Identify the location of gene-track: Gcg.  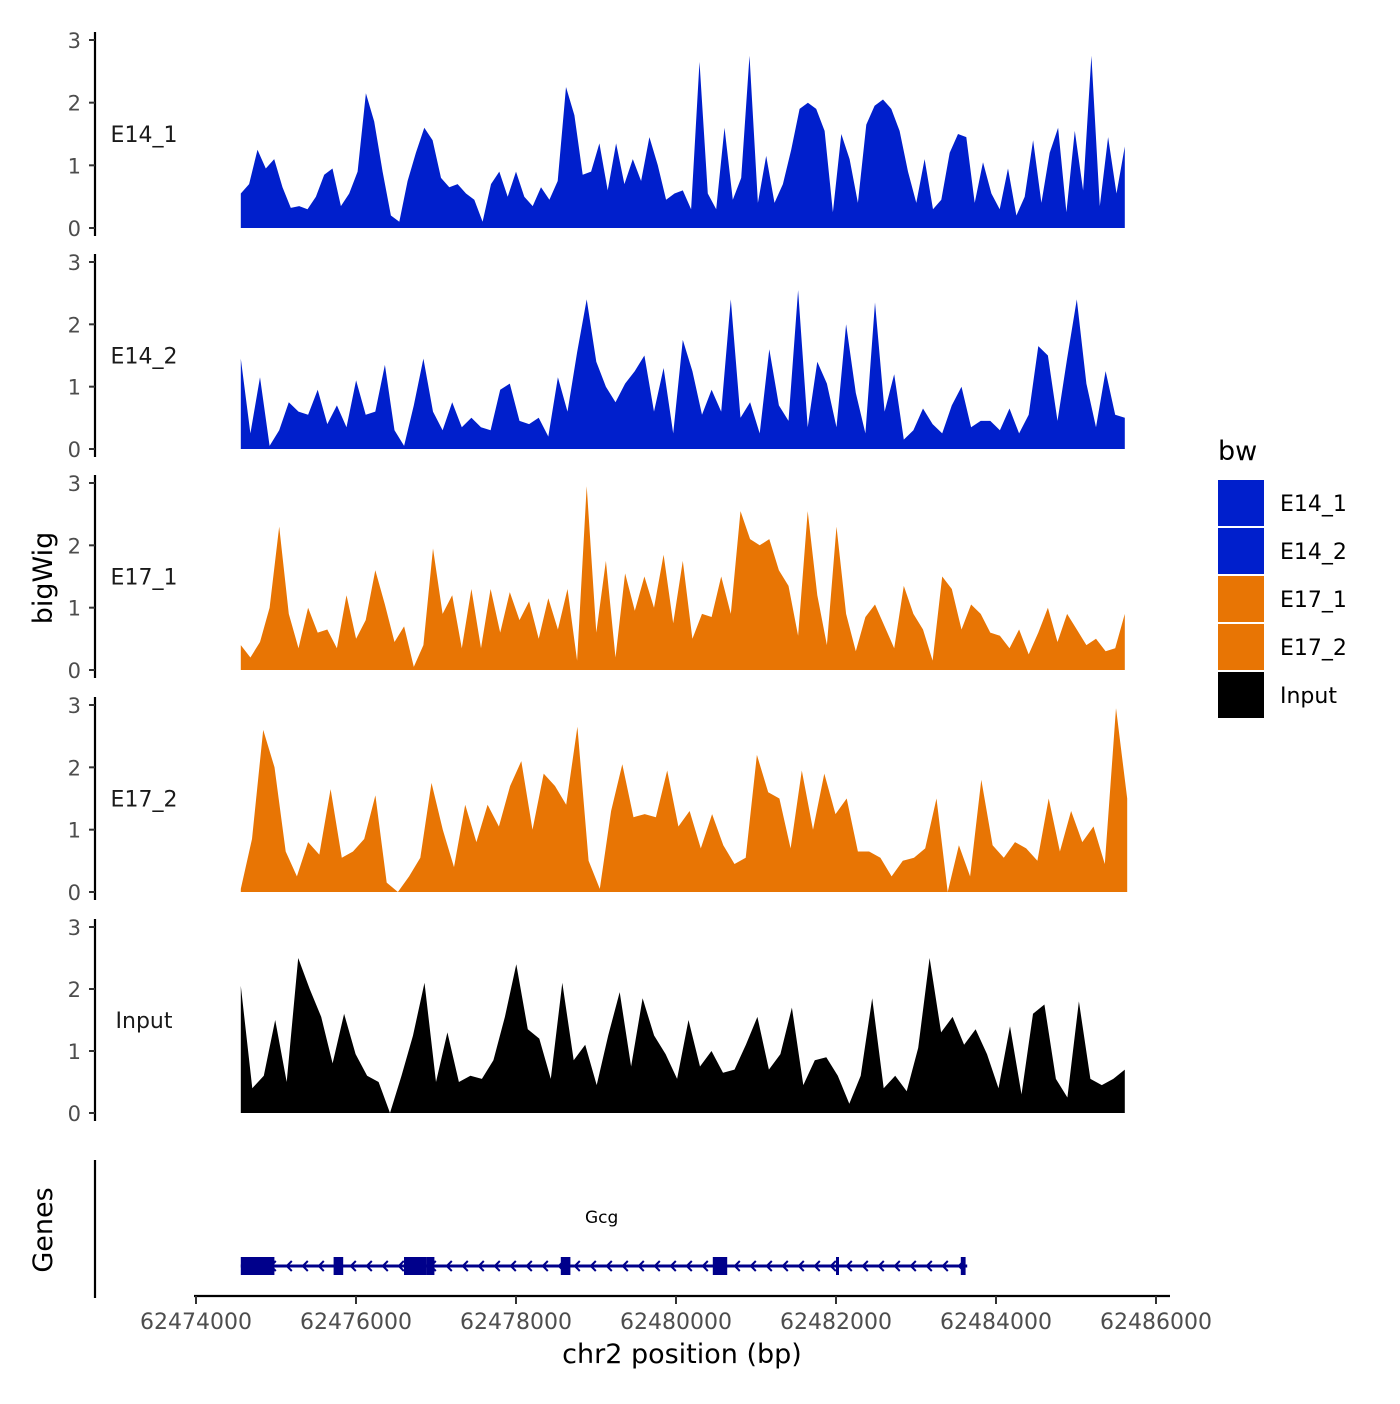
(530, 1229).